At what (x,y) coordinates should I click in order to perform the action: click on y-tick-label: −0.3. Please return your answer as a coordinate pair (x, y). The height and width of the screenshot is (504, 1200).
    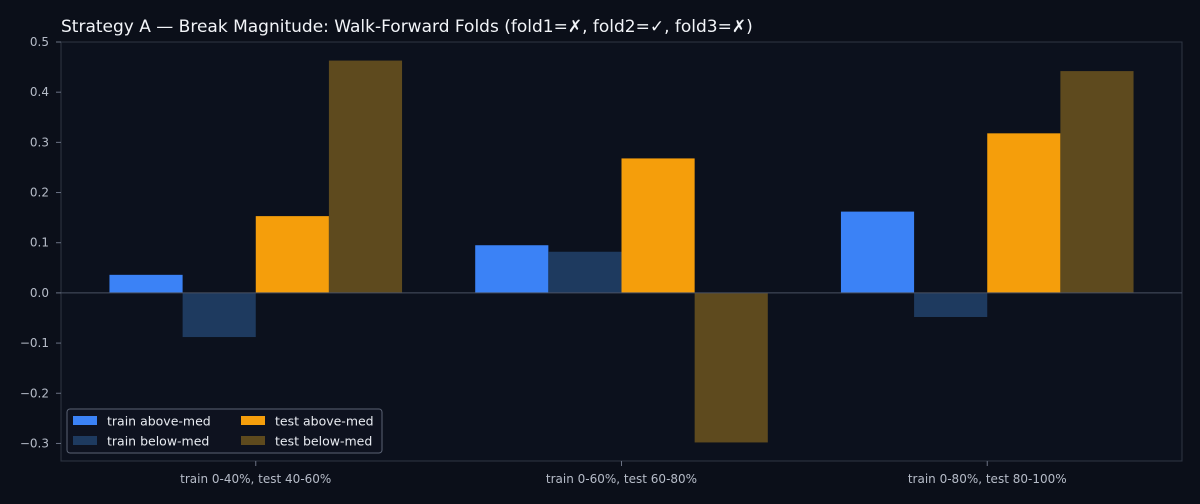
    Looking at the image, I should click on (34, 443).